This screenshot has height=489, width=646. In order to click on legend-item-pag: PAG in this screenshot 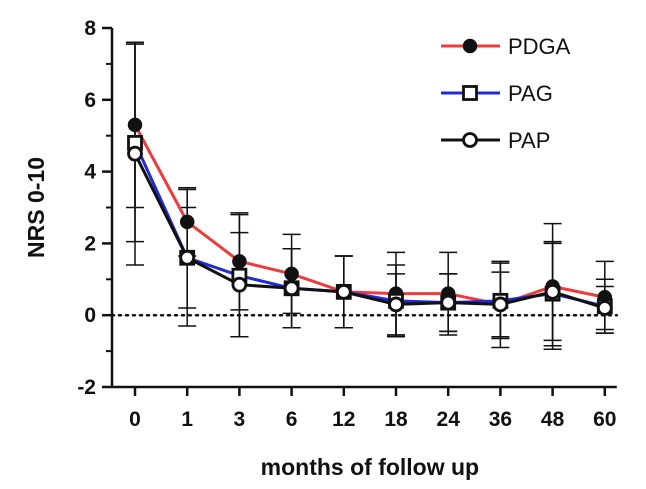, I will do `click(497, 93)`.